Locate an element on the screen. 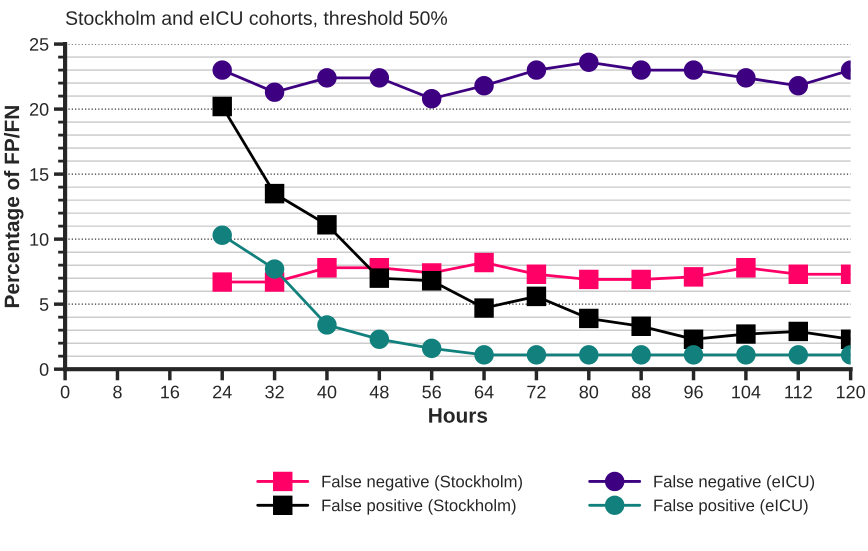 This screenshot has height=551, width=868. x-tick-label: 48 is located at coordinates (379, 392).